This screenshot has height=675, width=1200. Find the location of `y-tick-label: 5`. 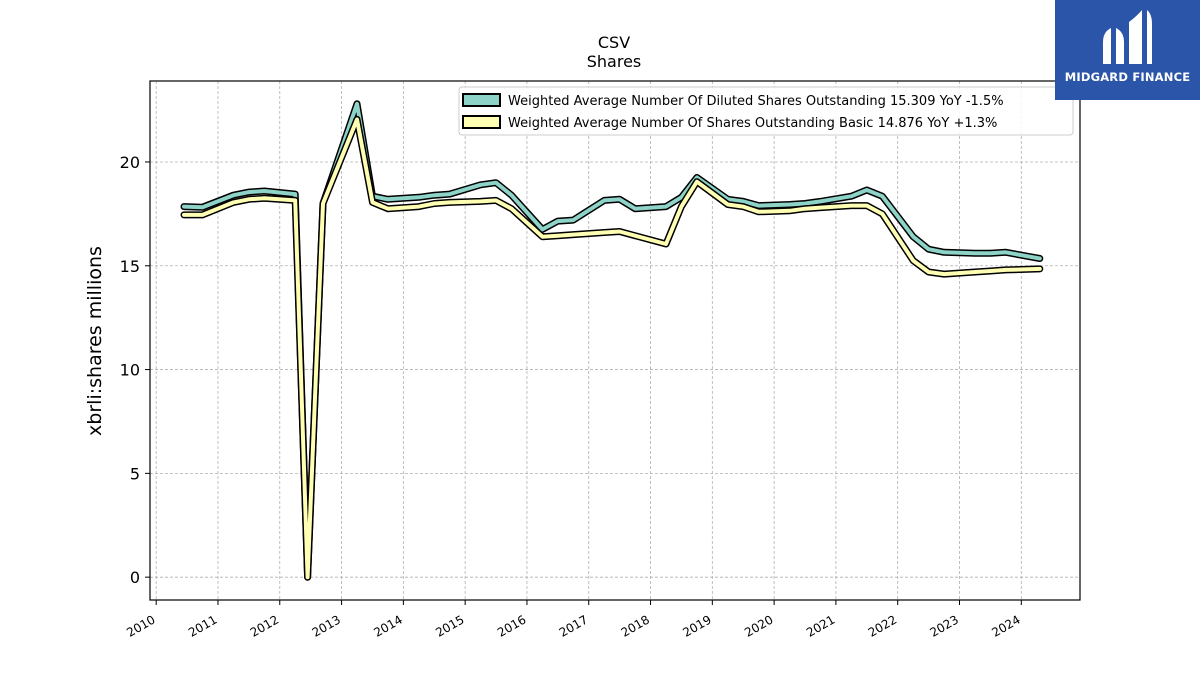

y-tick-label: 5 is located at coordinates (135, 473).